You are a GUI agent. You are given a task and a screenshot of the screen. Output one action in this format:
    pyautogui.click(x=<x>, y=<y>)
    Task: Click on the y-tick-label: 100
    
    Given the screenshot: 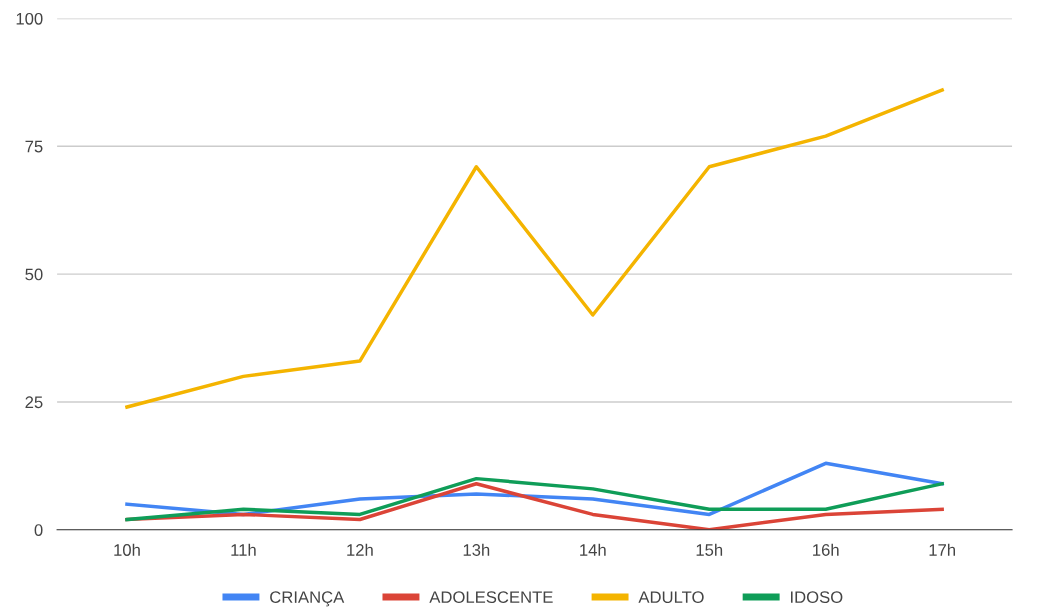 What is the action you would take?
    pyautogui.click(x=29, y=18)
    